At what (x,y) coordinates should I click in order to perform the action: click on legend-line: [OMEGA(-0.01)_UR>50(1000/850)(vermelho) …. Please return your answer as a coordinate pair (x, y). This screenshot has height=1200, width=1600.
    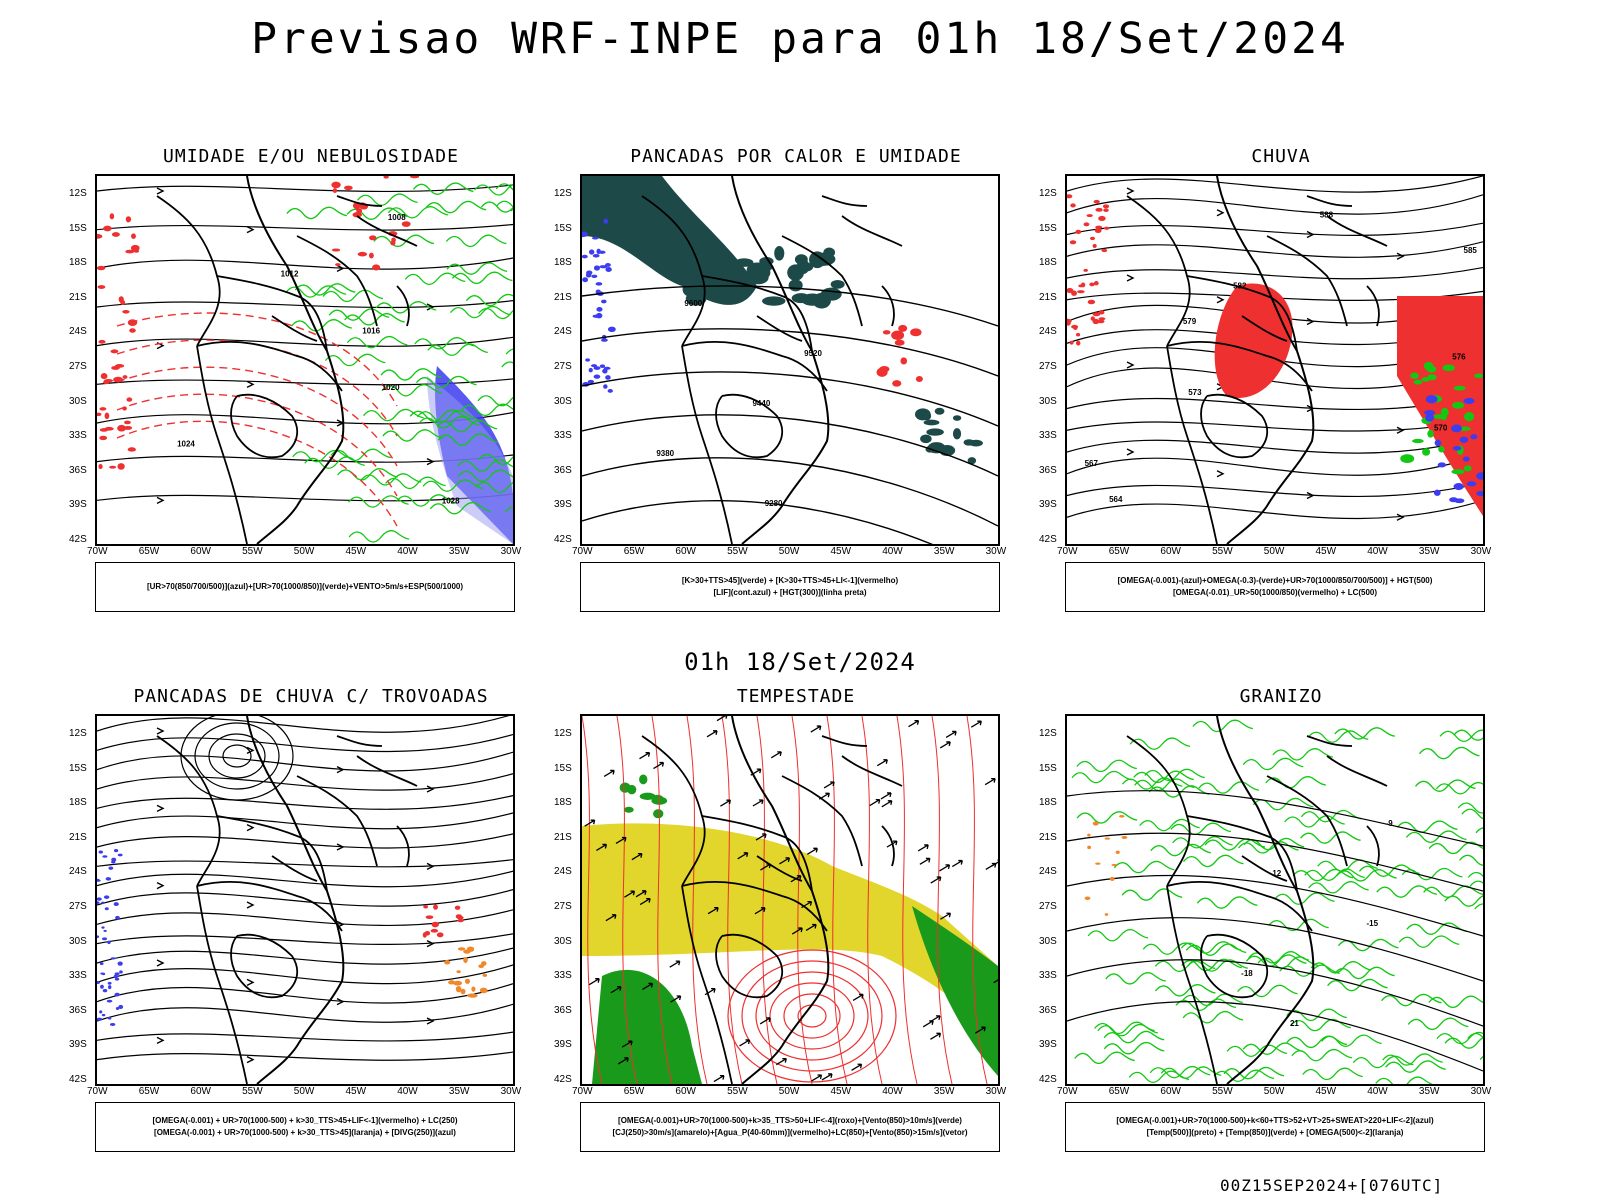
    Looking at the image, I should click on (1275, 592).